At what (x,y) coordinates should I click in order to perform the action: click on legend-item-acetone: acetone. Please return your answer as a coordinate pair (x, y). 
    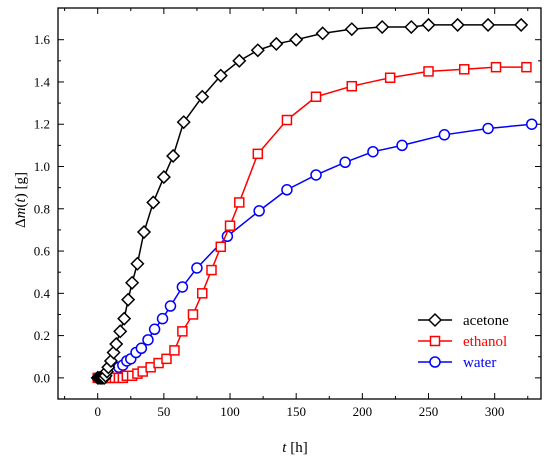
    Looking at the image, I should click on (463, 320).